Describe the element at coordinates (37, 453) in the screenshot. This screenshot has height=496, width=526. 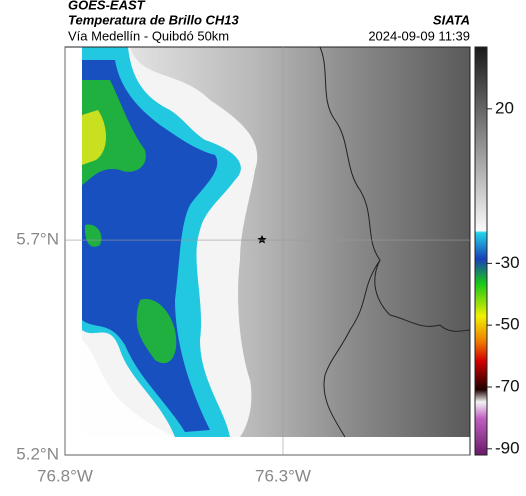
I see `lat-tick-label: 5.2°N` at that location.